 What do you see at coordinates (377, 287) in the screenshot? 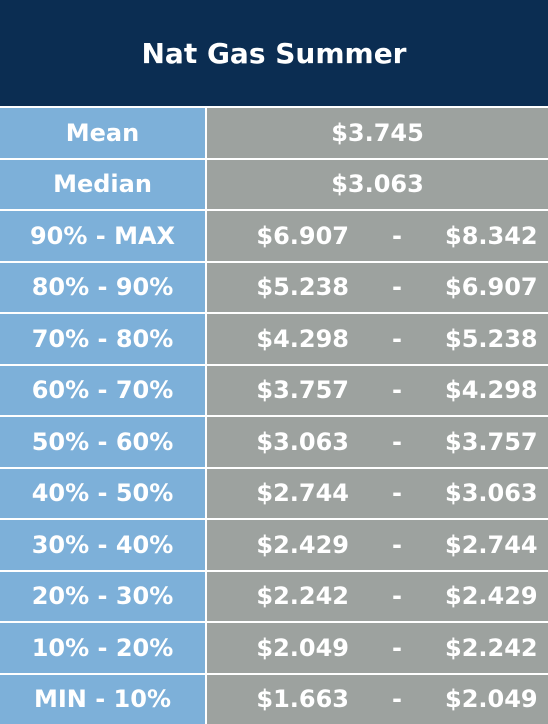
I see `range-cell: $5.238 - $6.907` at bounding box center [377, 287].